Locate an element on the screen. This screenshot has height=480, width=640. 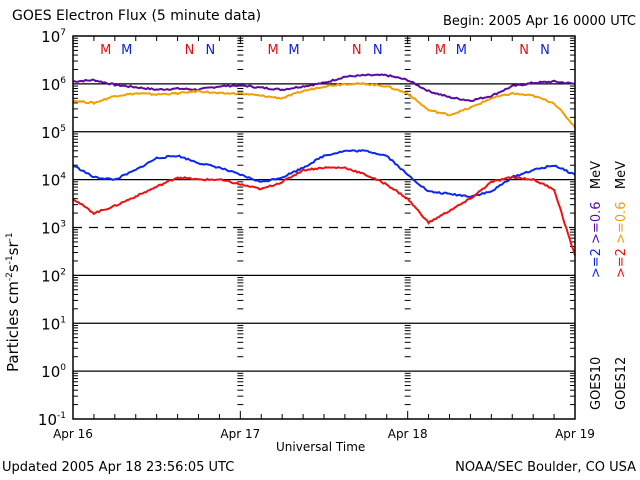
legend-goes12: GOES12 >=2 >=0.6 MeV is located at coordinates (621, 285).